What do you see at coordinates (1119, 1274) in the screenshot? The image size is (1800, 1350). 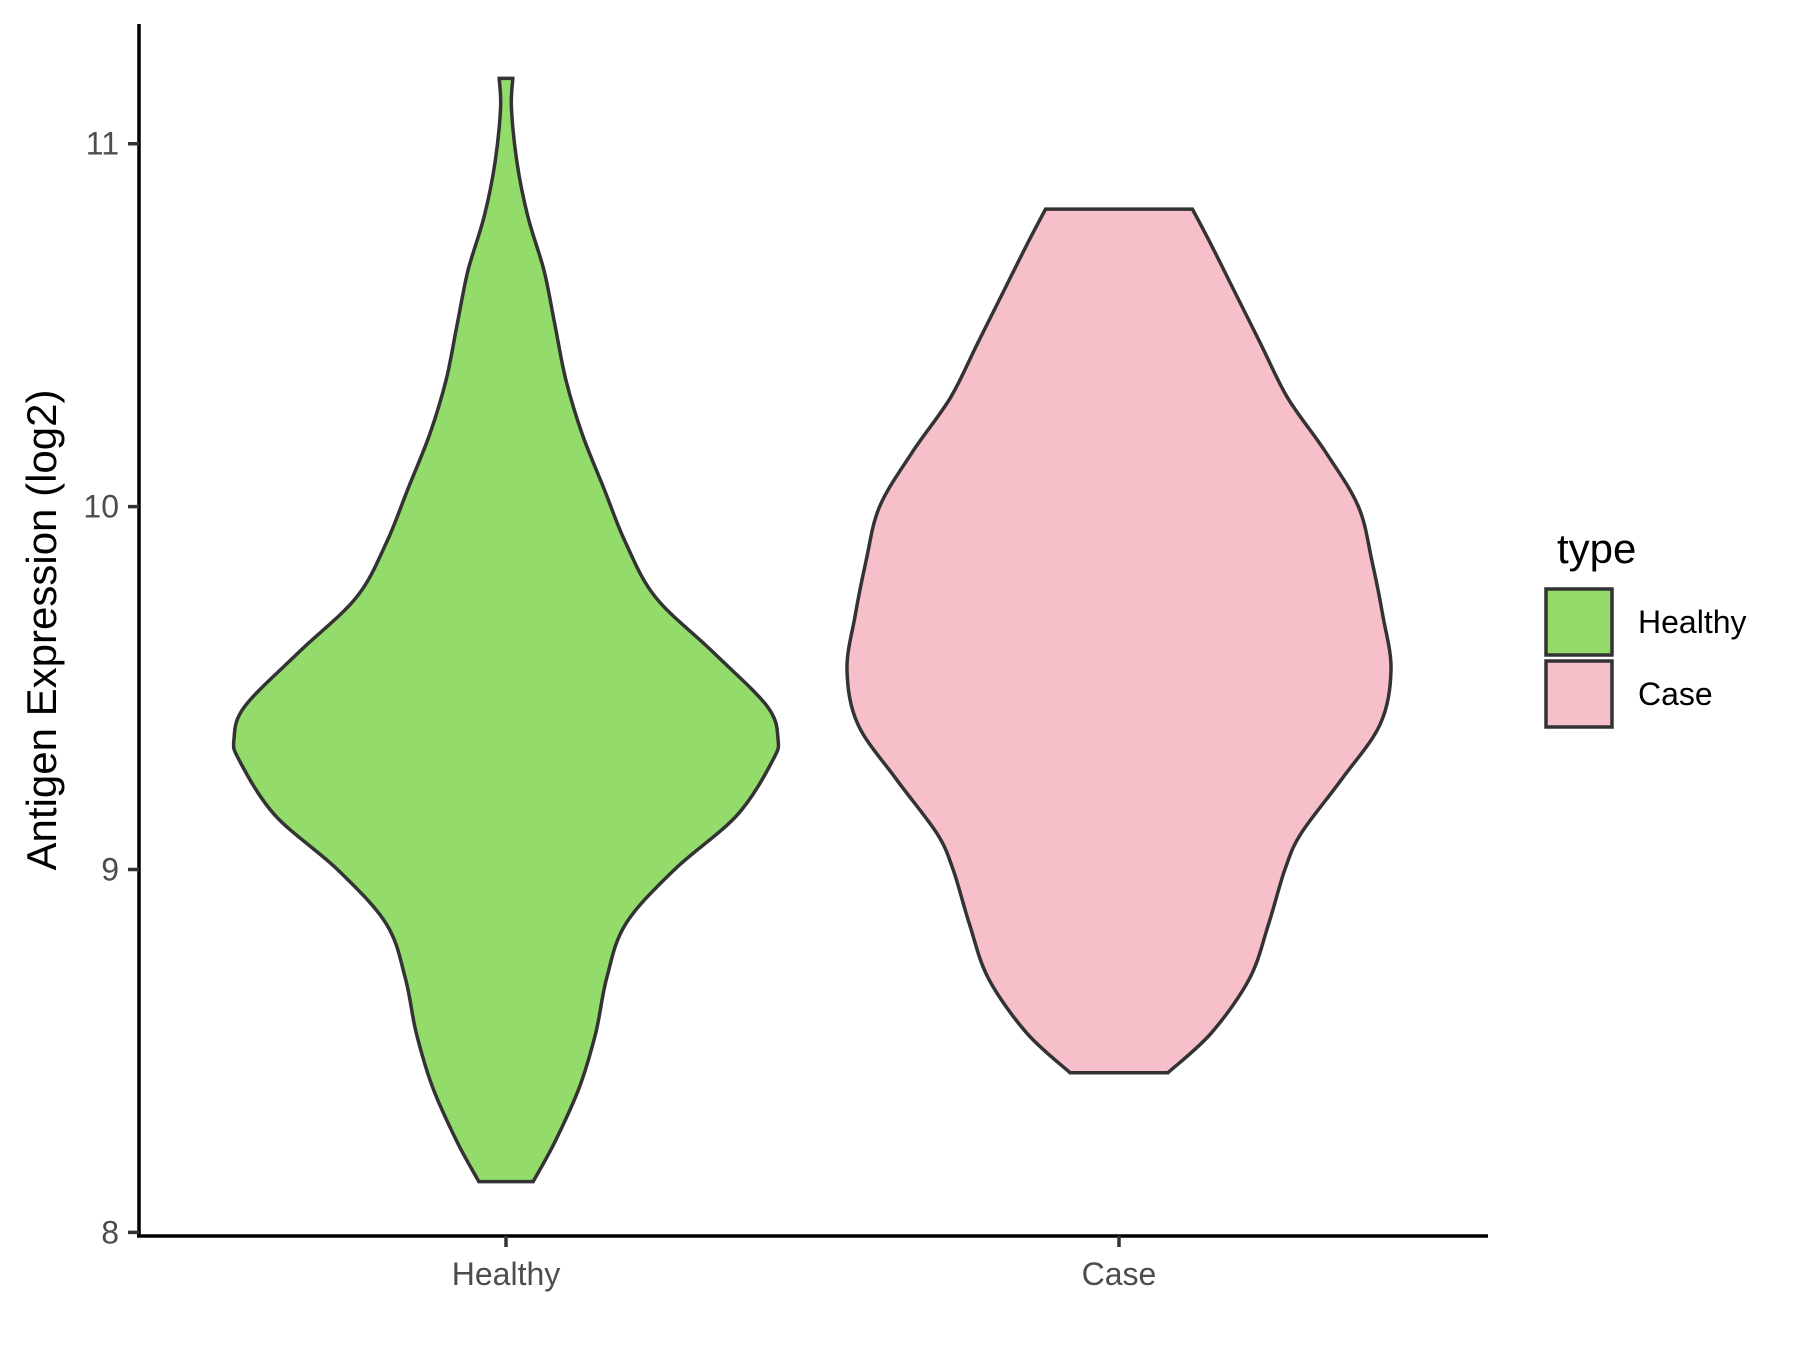 I see `x-tick-label: Case` at bounding box center [1119, 1274].